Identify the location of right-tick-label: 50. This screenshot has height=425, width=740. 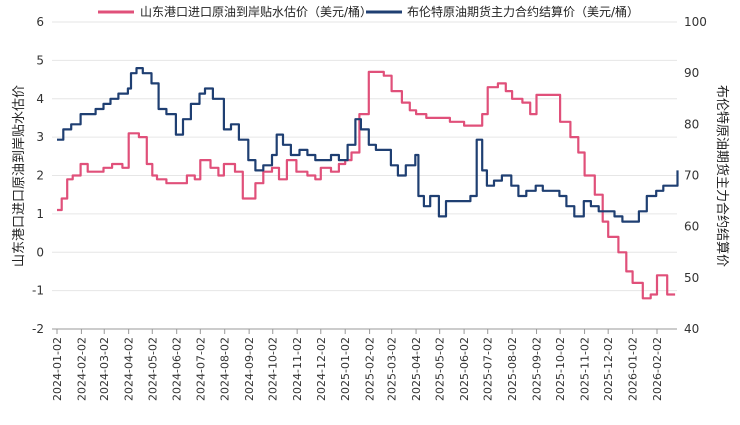
(691, 278).